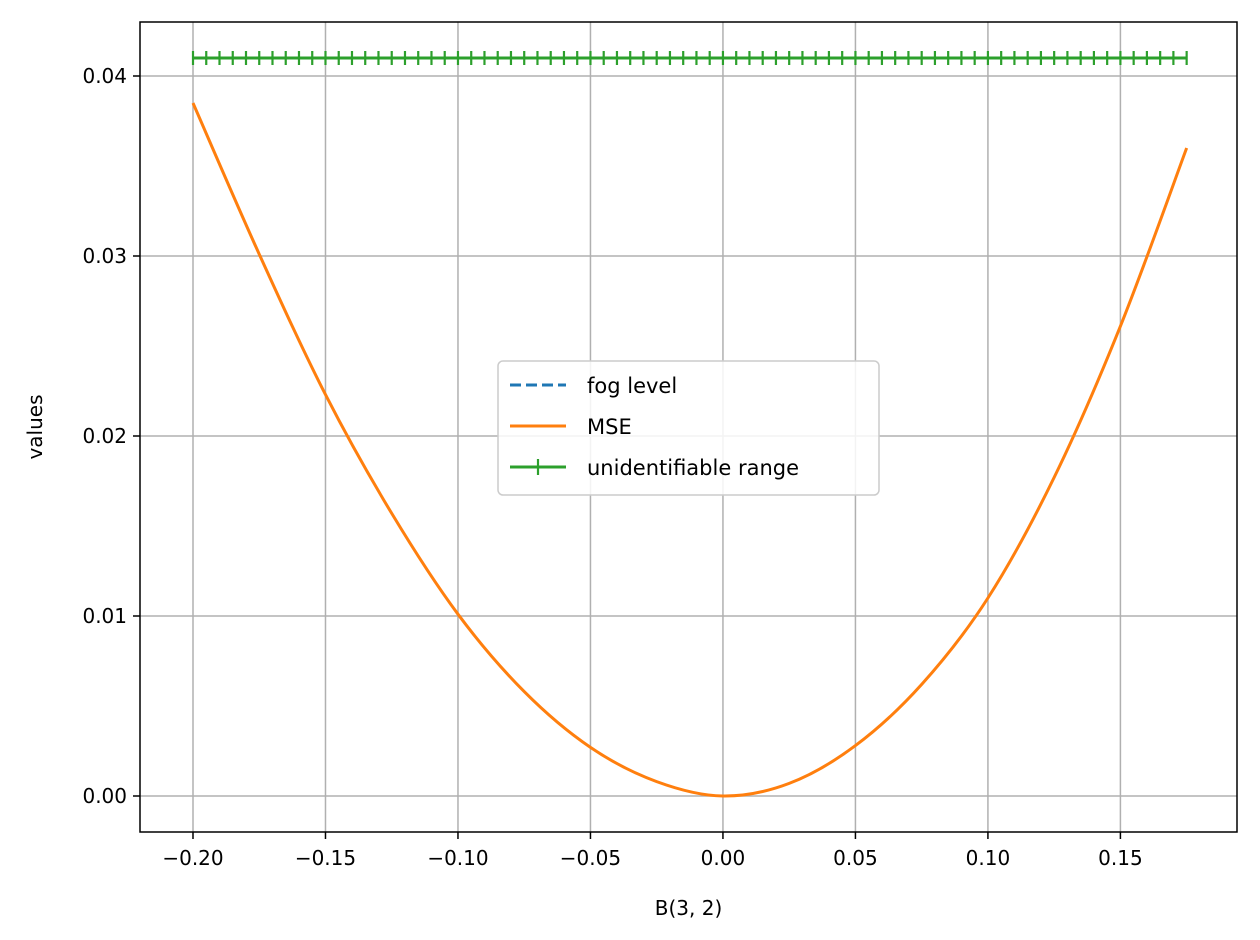  I want to click on legend-label: fog level, so click(632, 386).